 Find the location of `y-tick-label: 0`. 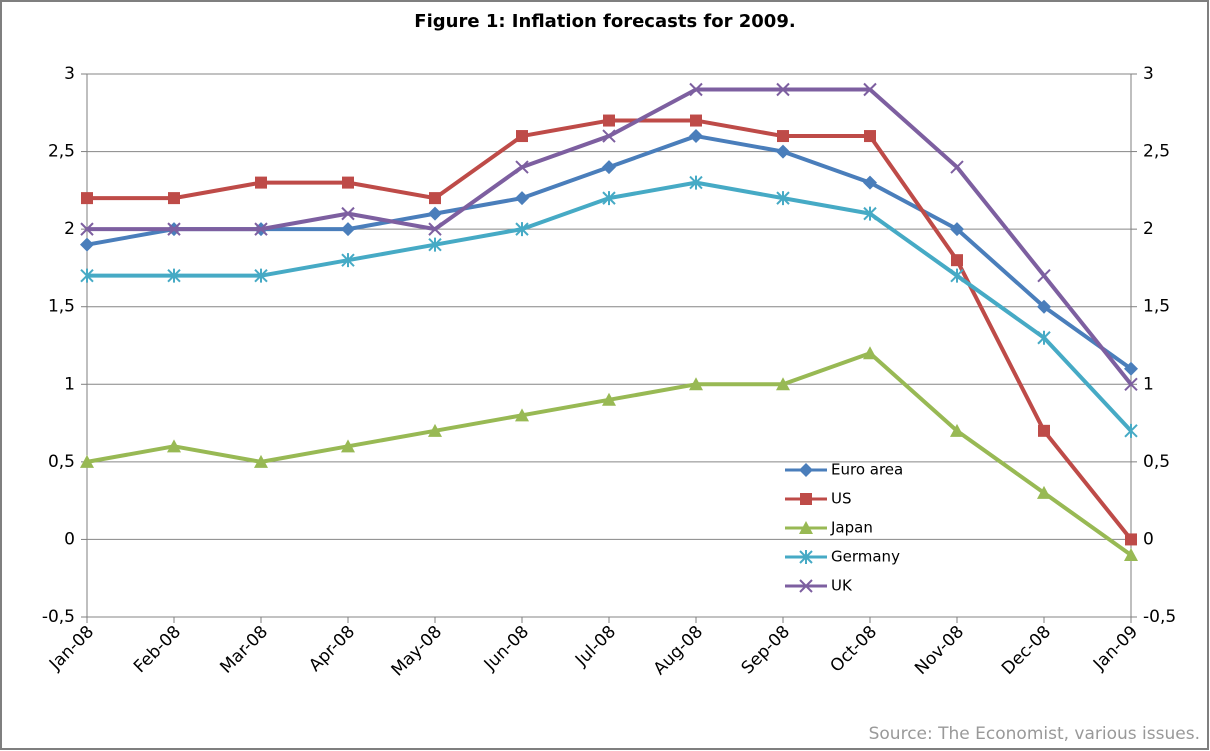

y-tick-label: 0 is located at coordinates (69, 539).